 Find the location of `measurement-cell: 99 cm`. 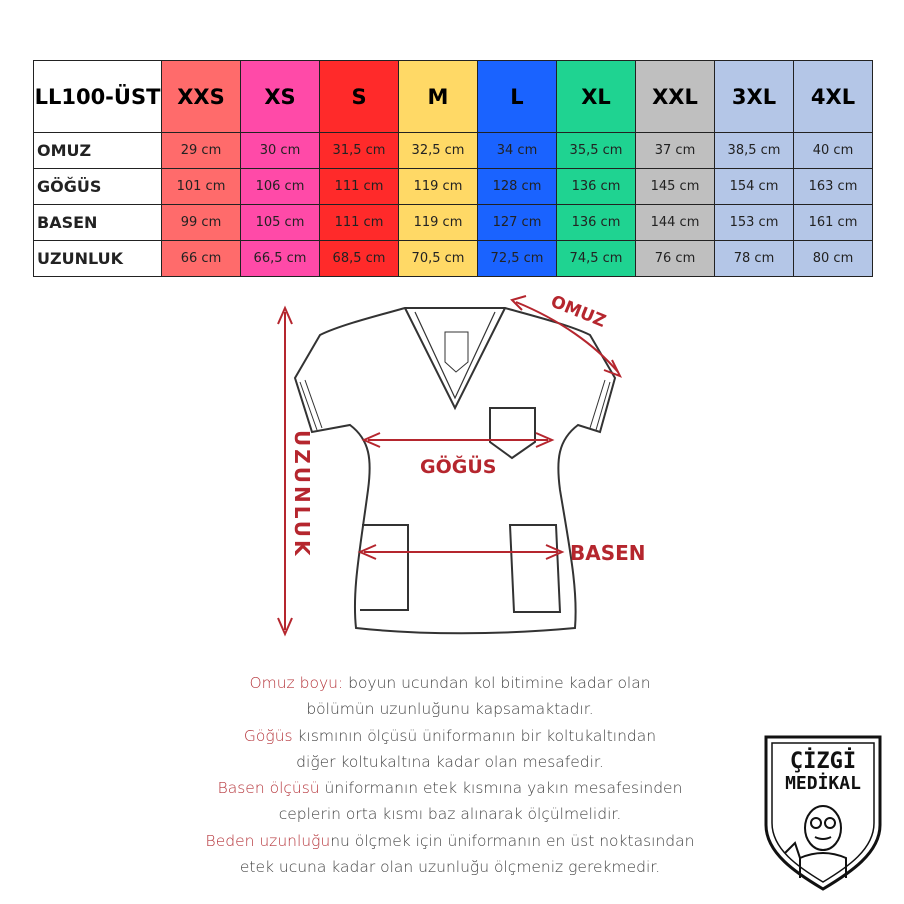

measurement-cell: 99 cm is located at coordinates (201, 222).